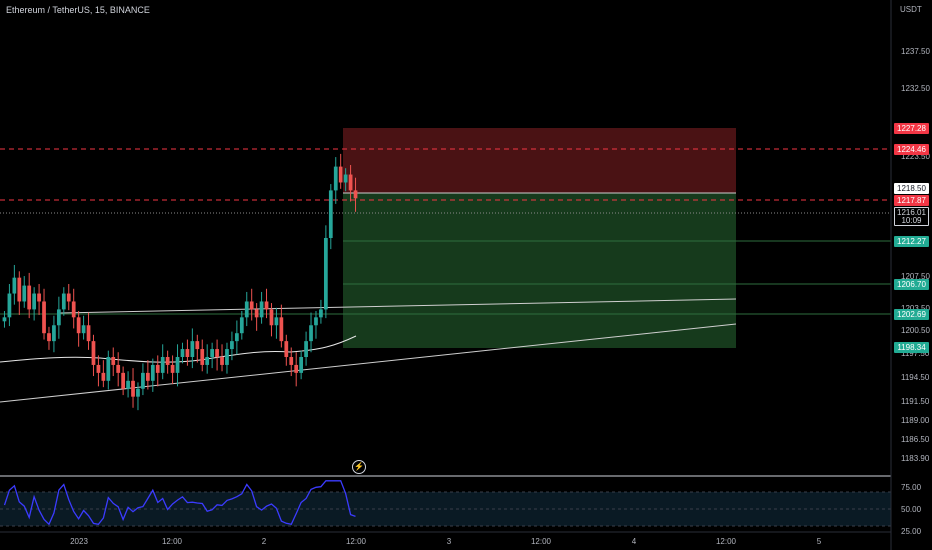  Describe the element at coordinates (398, 306) in the screenshot. I see `upper-trendline` at that location.